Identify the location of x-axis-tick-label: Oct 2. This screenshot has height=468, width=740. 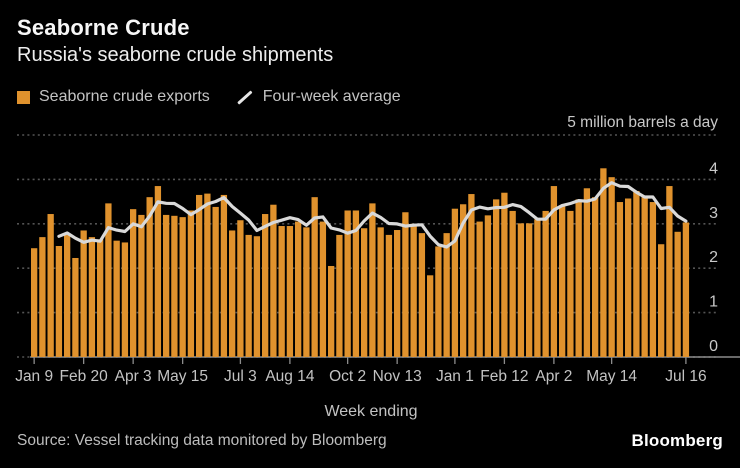
(347, 376).